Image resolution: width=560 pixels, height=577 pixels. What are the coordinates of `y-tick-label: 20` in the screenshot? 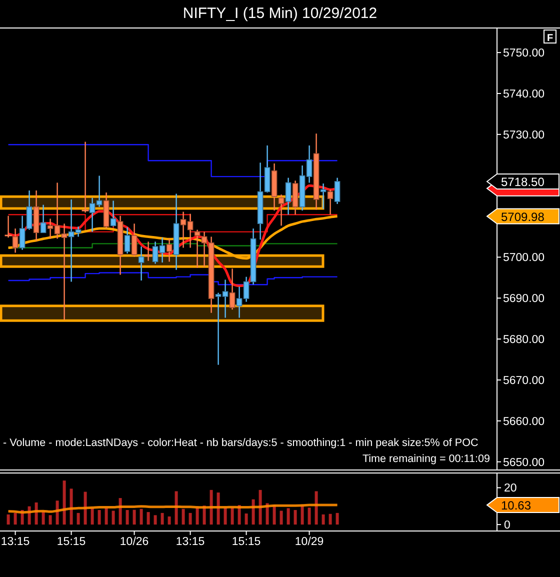 It's located at (510, 488).